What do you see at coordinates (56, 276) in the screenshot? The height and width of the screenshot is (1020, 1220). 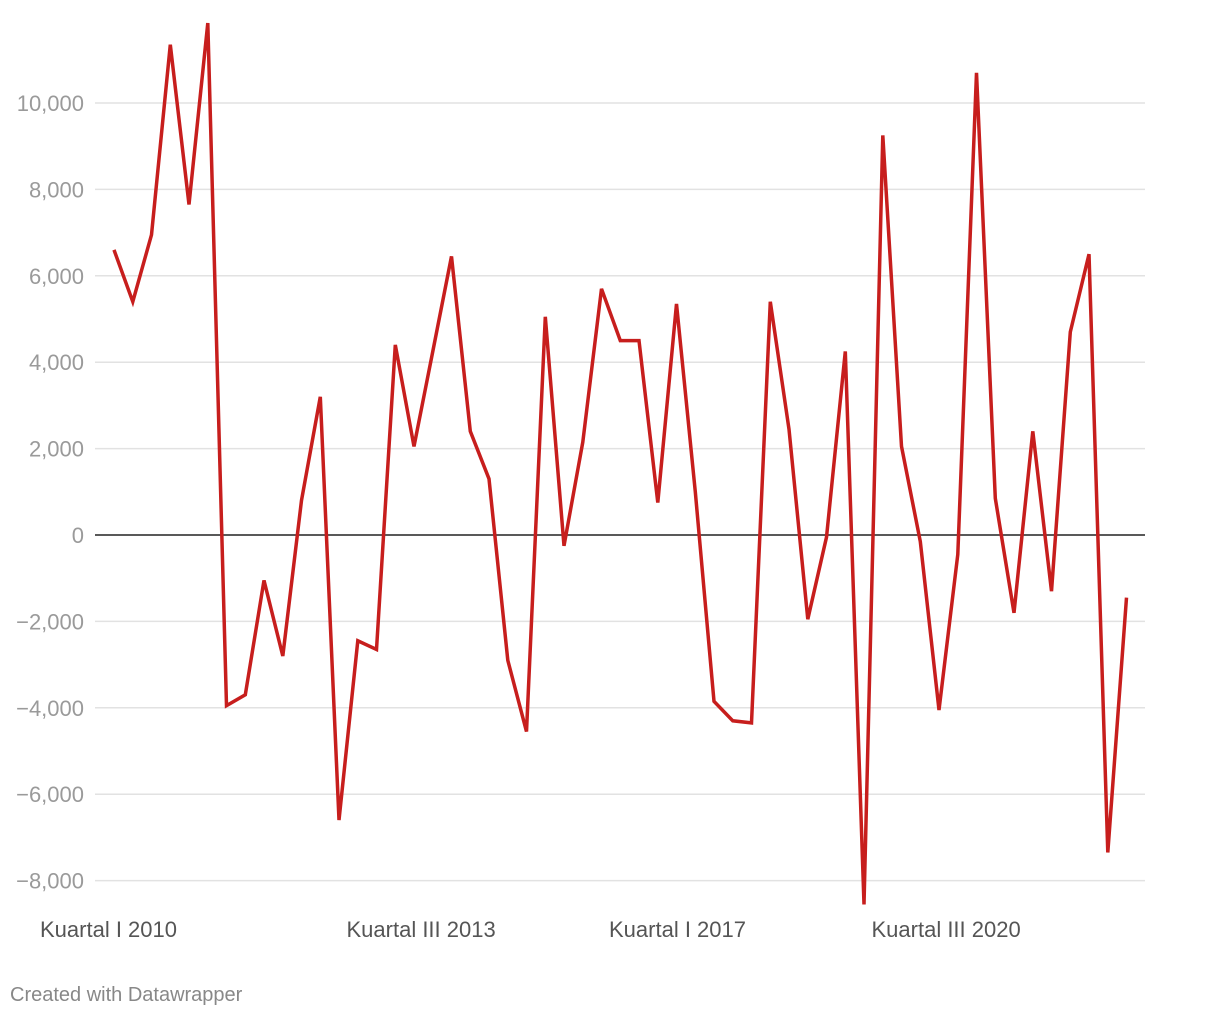 I see `y-tick-label: 6,000` at bounding box center [56, 276].